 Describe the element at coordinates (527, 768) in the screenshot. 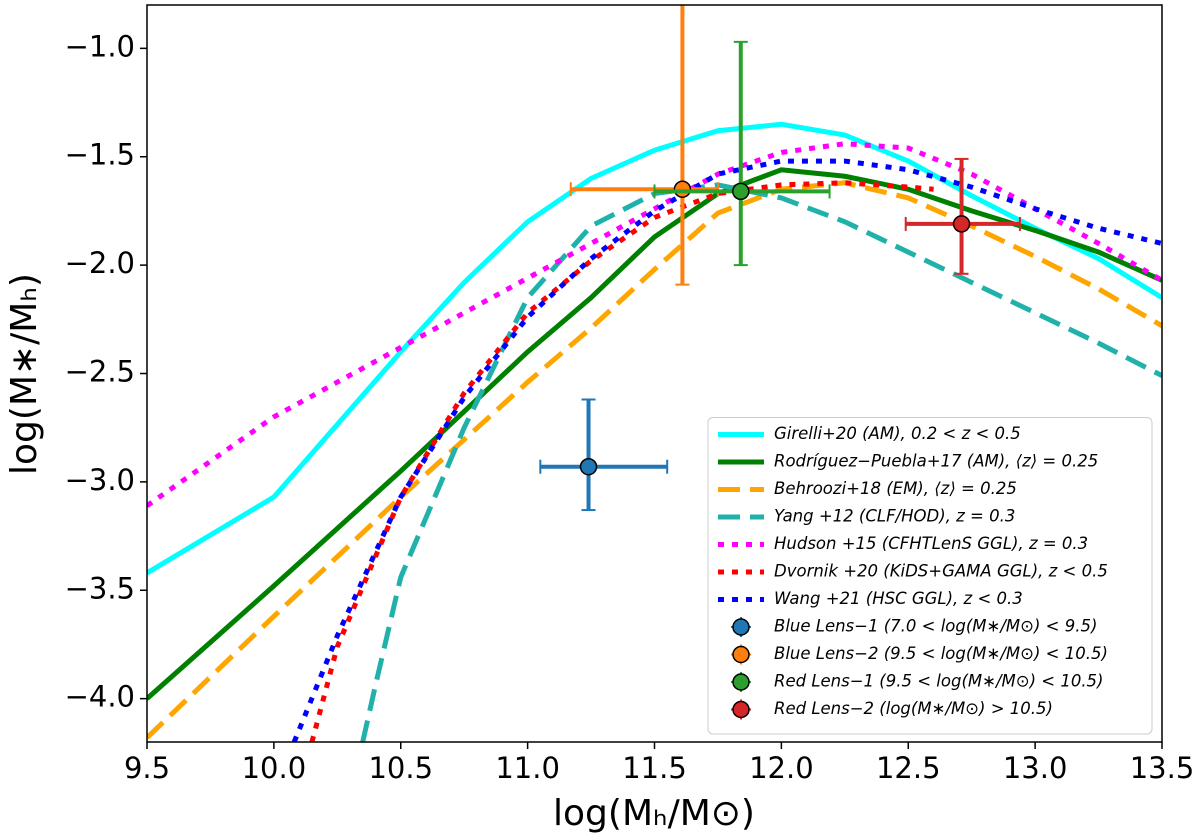

I see `x-tick-label: 11.0` at that location.